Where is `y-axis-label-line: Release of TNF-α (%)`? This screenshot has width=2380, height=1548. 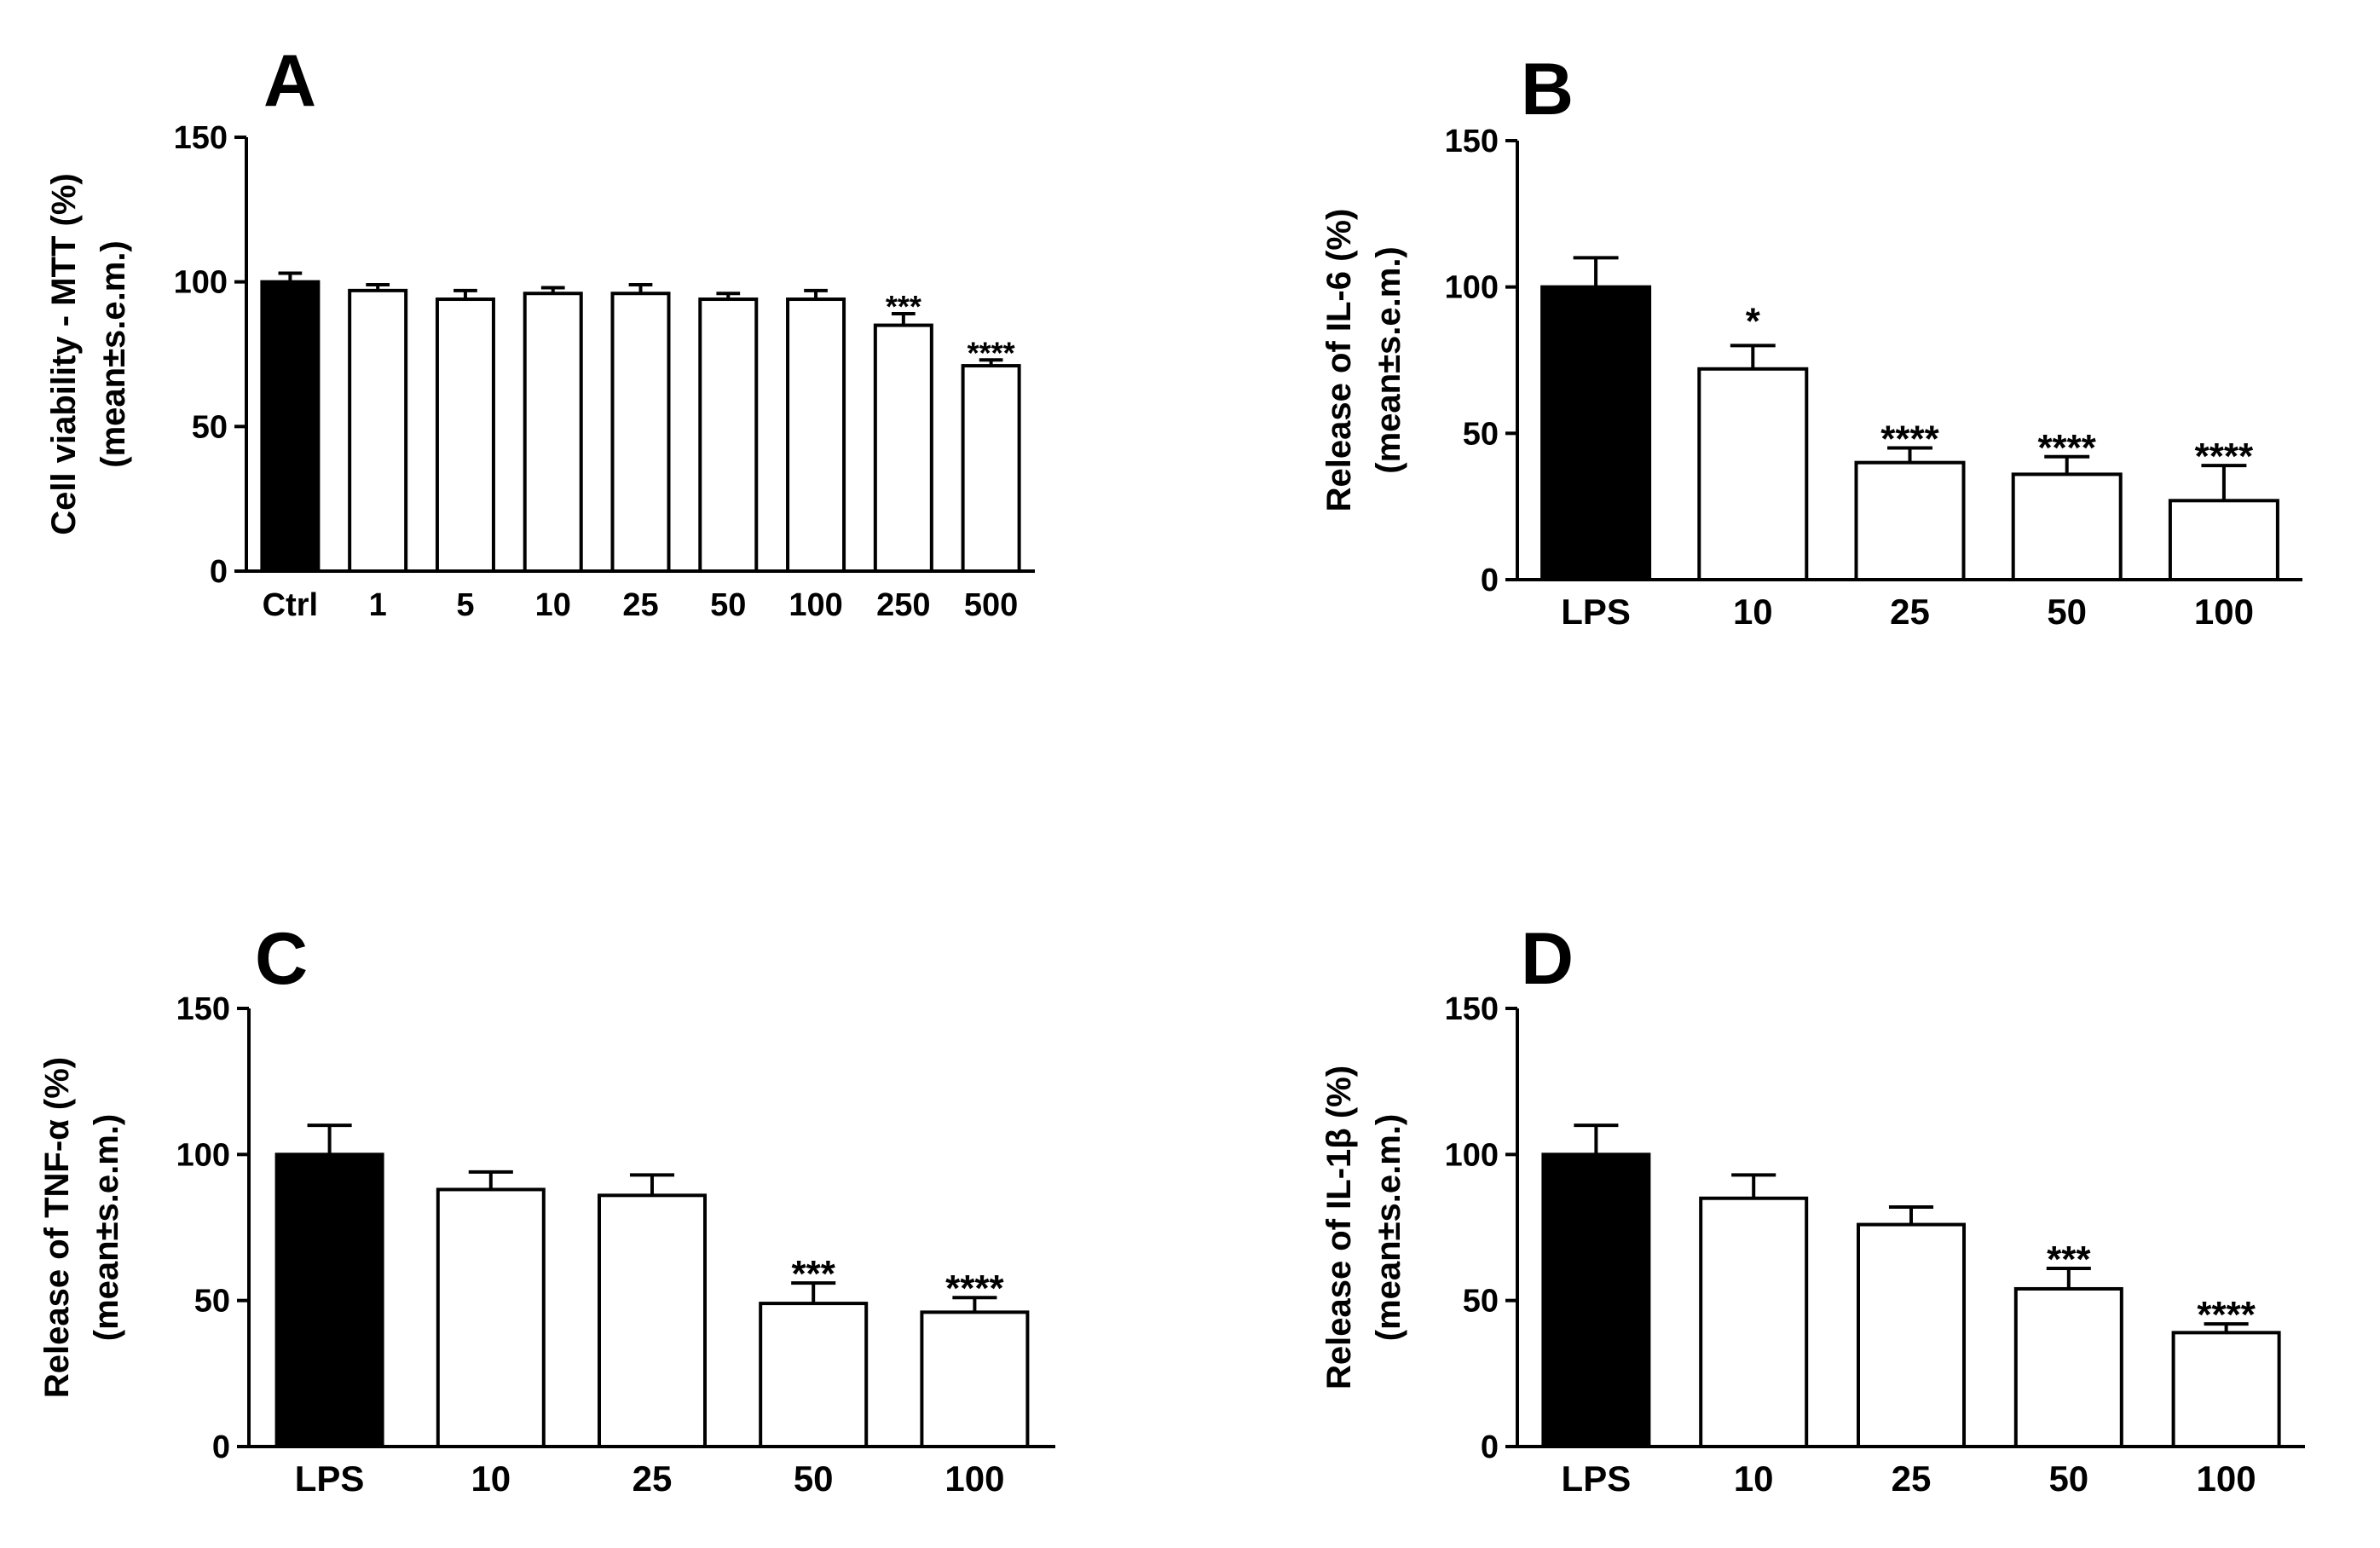
y-axis-label-line: Release of TNF-α (%) is located at coordinates (57, 1227).